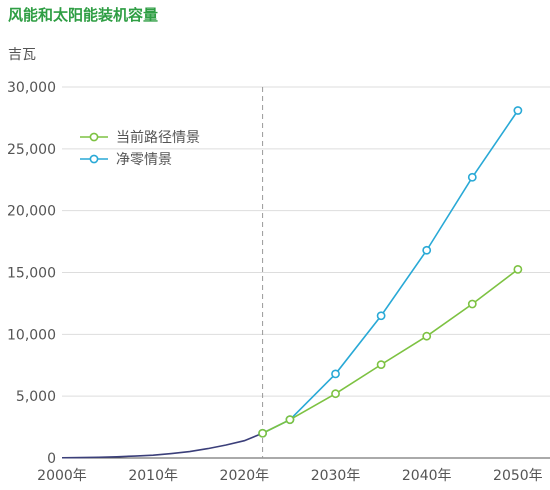 The height and width of the screenshot is (490, 550). What do you see at coordinates (518, 476) in the screenshot?
I see `x-tick-label: 2050年` at bounding box center [518, 476].